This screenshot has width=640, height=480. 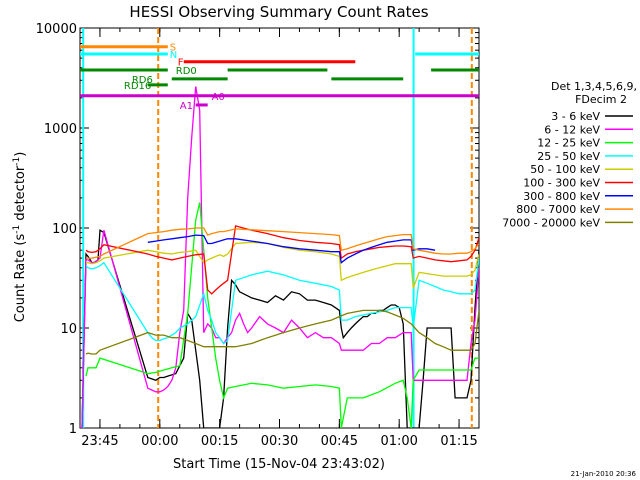 I want to click on legend-entry-label: 100 - 300 keV, so click(x=561, y=183).